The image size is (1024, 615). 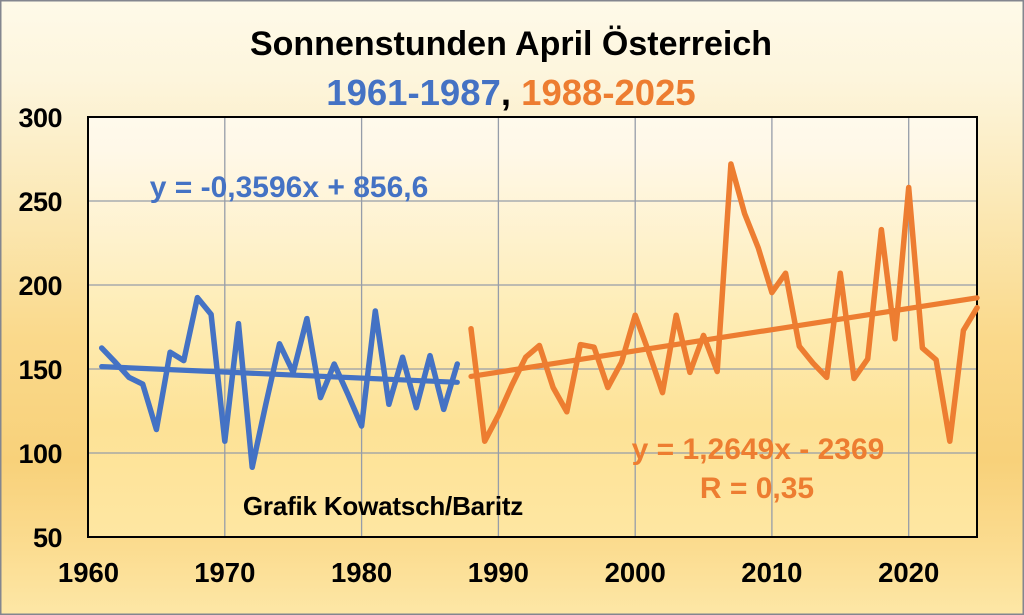 What do you see at coordinates (361, 572) in the screenshot?
I see `svg-text: 1980` at bounding box center [361, 572].